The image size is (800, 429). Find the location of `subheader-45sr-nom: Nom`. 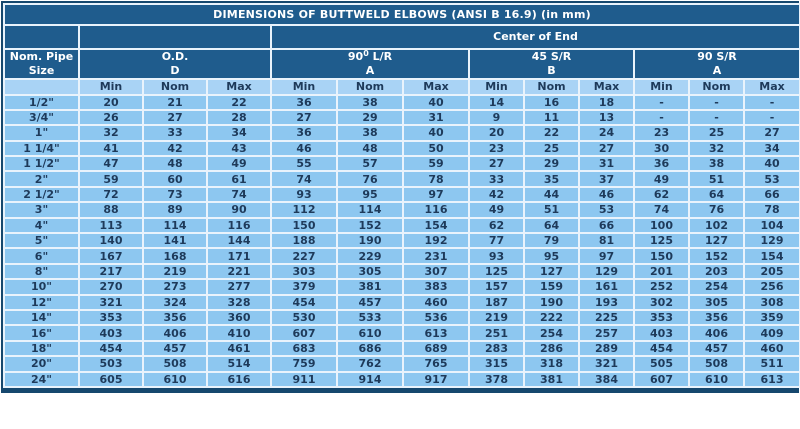

subheader-45sr-nom: Nom is located at coordinates (551, 86).